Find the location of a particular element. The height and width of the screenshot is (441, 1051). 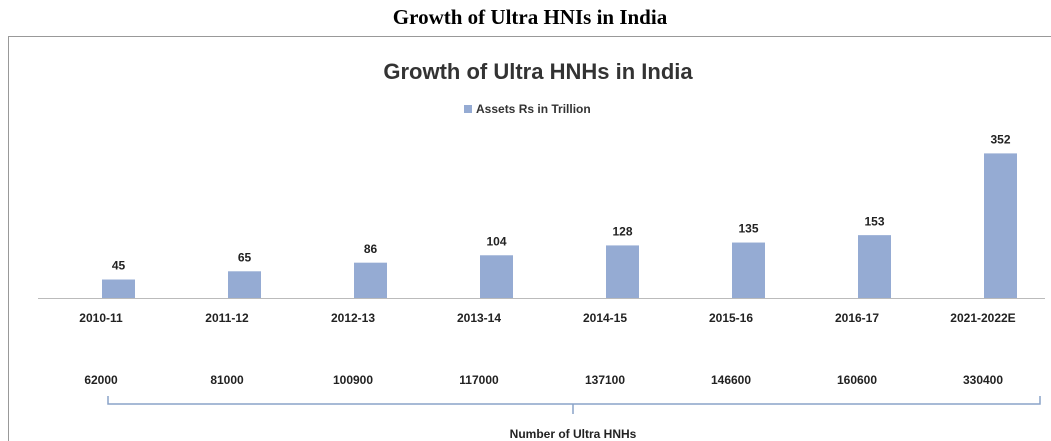

legend-label: Assets Rs in Trillion is located at coordinates (533, 109).